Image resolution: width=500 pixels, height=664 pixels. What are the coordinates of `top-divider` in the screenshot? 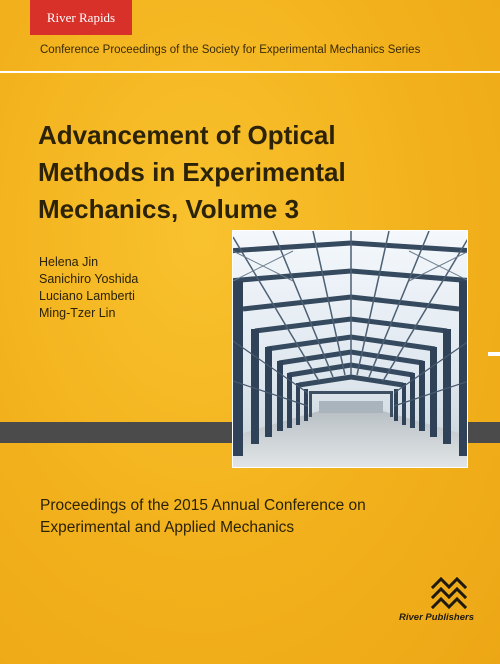 It's located at (250, 72).